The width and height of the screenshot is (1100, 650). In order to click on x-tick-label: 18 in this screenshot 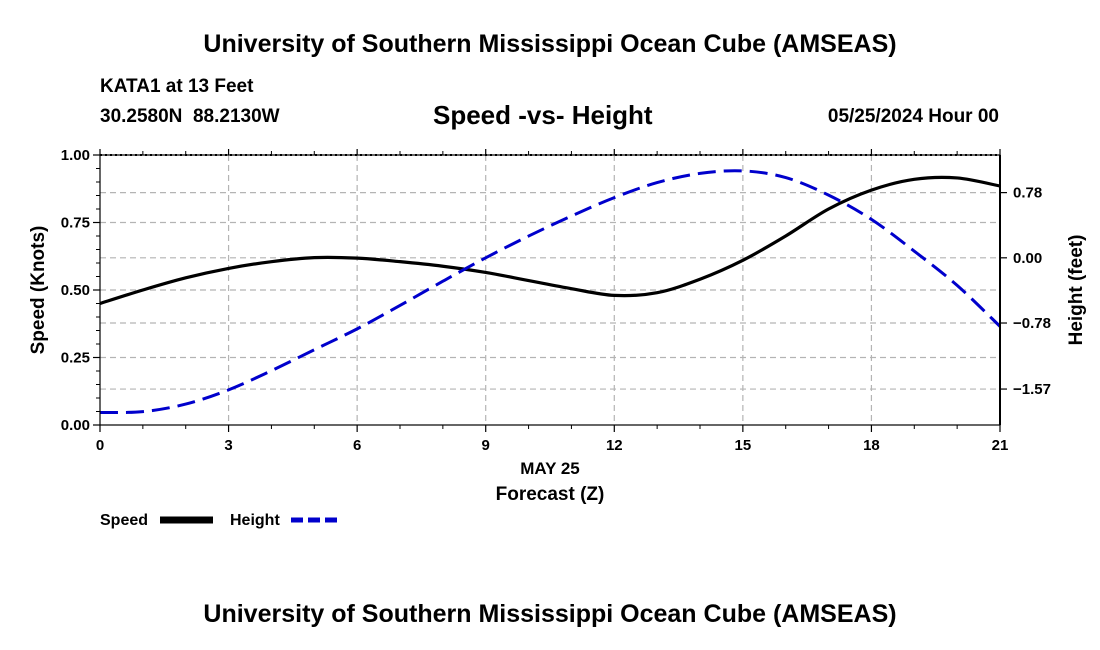, I will do `click(871, 445)`.